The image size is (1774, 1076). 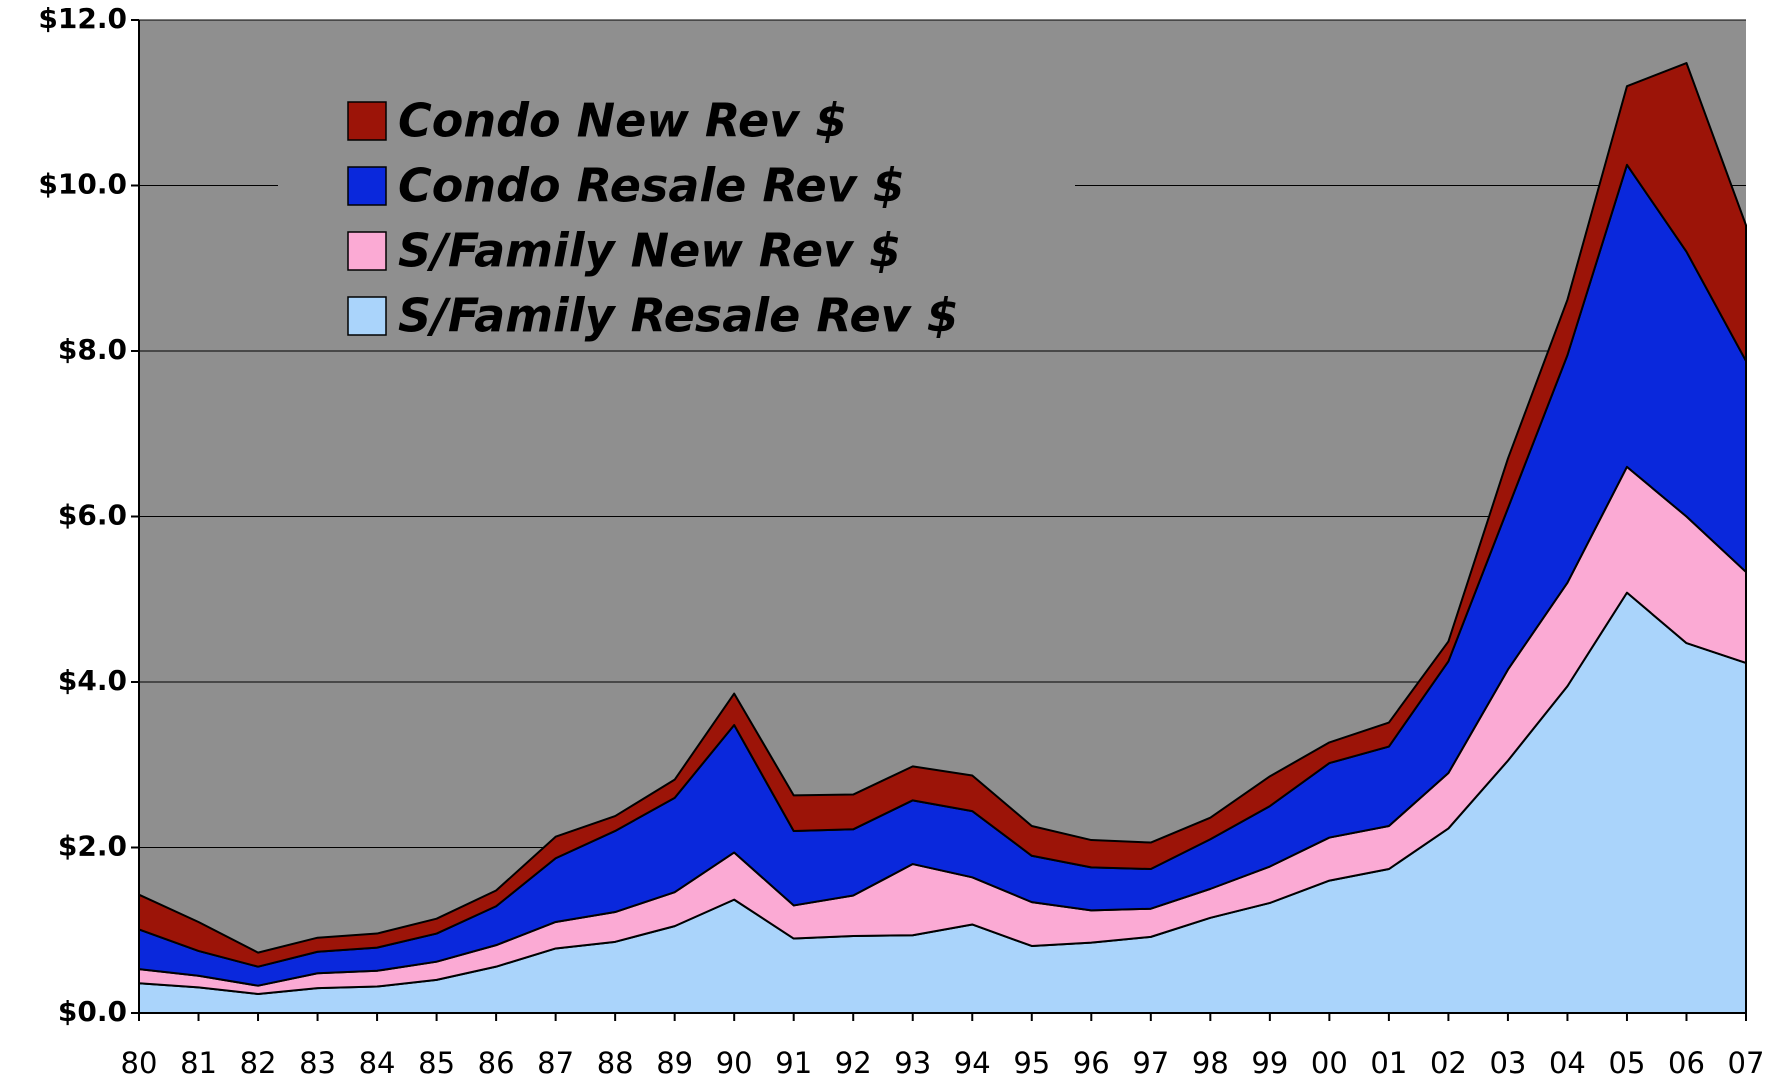 I want to click on x-tick-label: 86, so click(x=496, y=1061).